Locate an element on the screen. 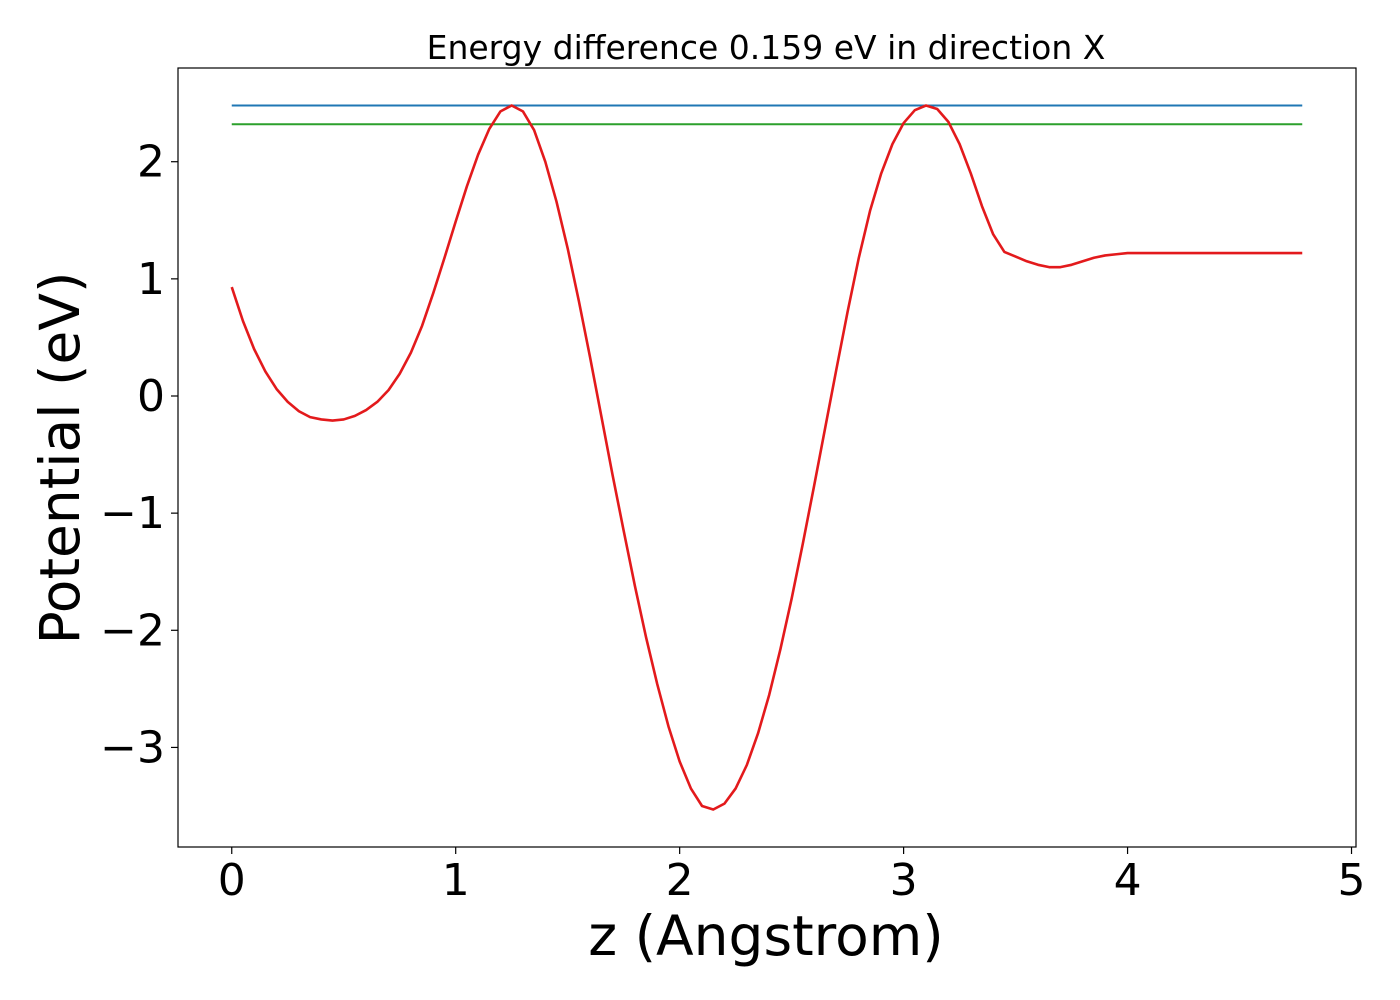 This screenshot has height=1000, width=1400. x-tick-label-5: 5 is located at coordinates (1352, 880).